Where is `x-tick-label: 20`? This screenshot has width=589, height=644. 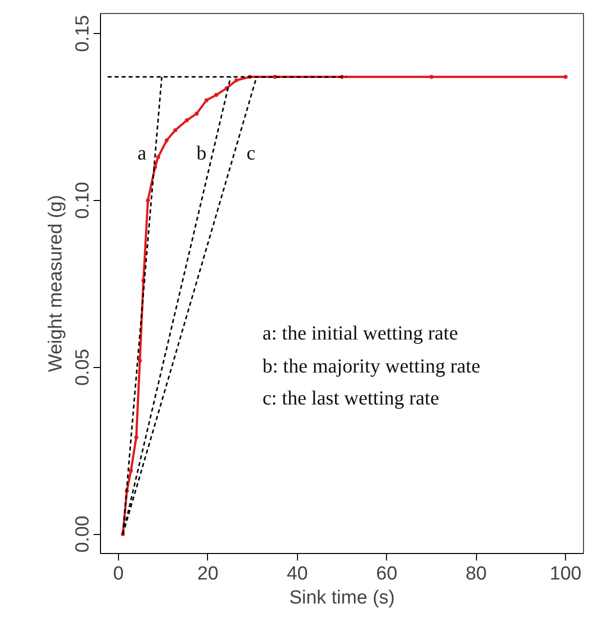
x-tick-label: 20 is located at coordinates (207, 574).